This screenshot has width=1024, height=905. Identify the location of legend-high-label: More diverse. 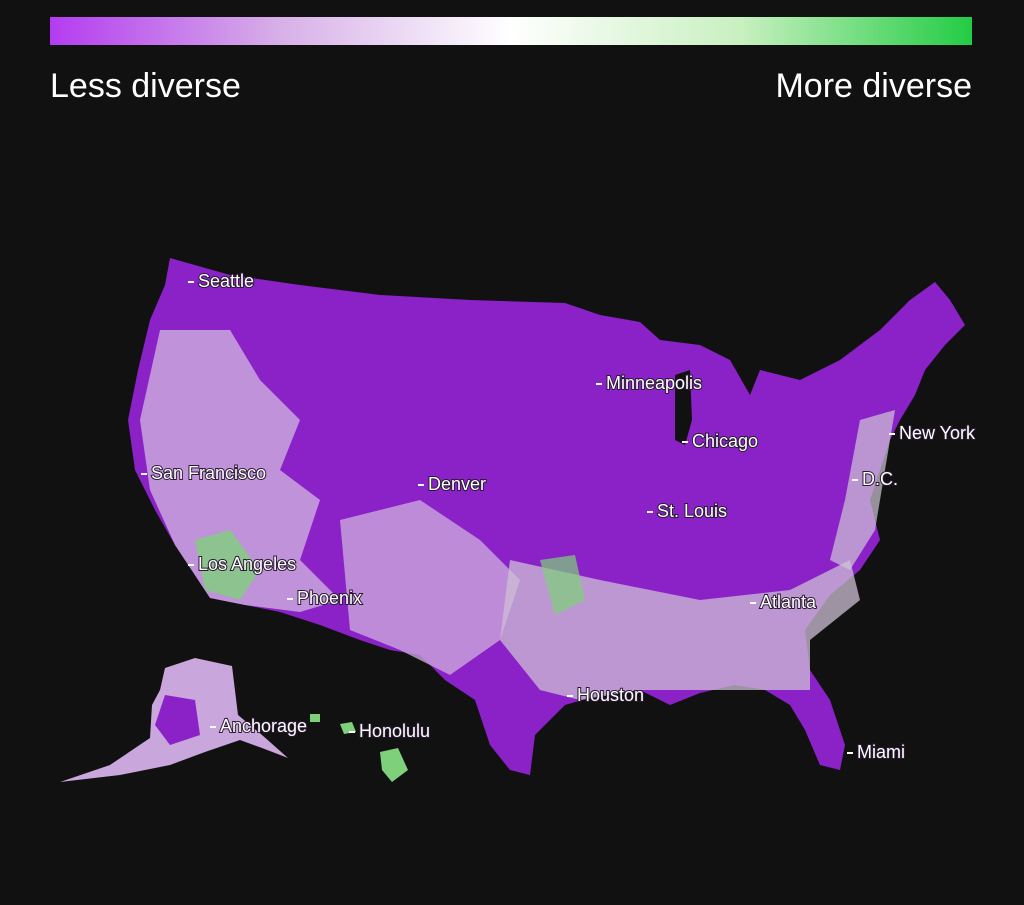
(873, 86).